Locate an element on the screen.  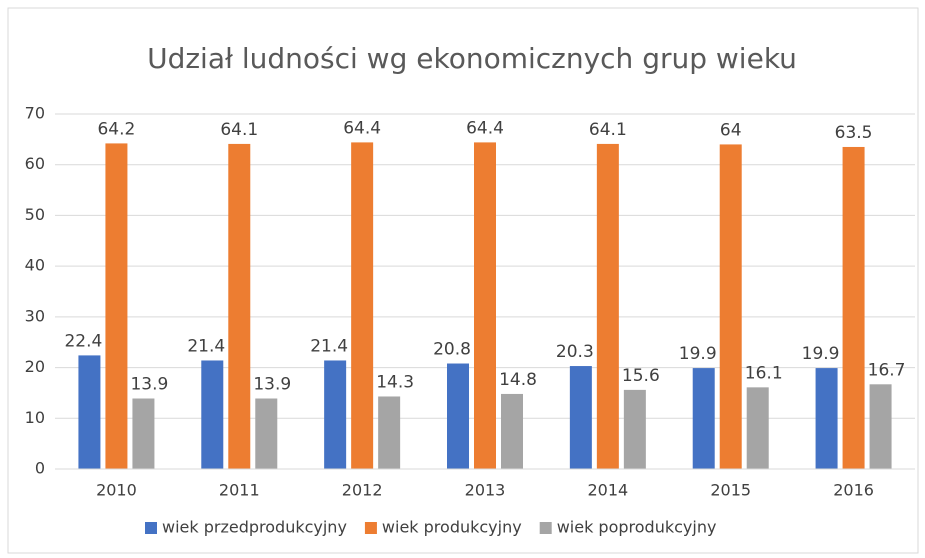
data-label: 64 is located at coordinates (731, 130).